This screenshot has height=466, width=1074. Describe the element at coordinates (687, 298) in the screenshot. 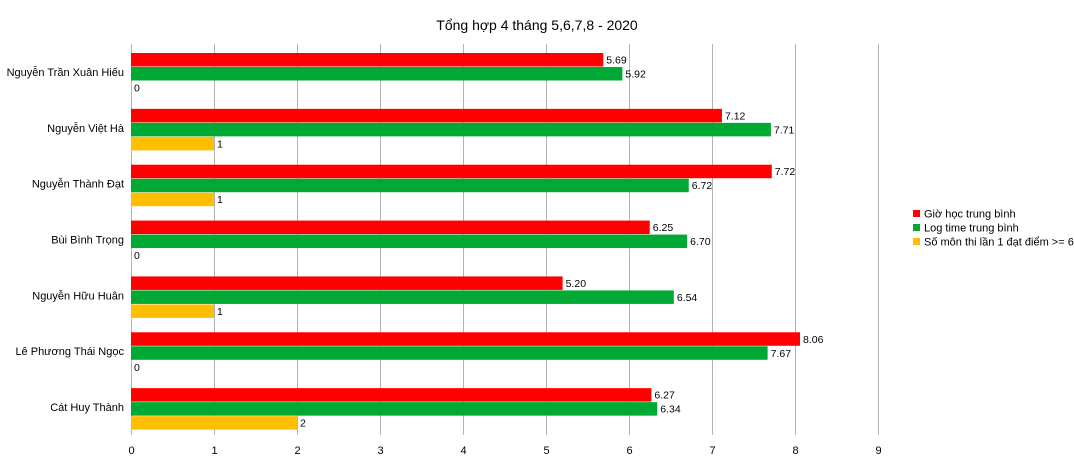

I see `data-label: 6.54` at that location.